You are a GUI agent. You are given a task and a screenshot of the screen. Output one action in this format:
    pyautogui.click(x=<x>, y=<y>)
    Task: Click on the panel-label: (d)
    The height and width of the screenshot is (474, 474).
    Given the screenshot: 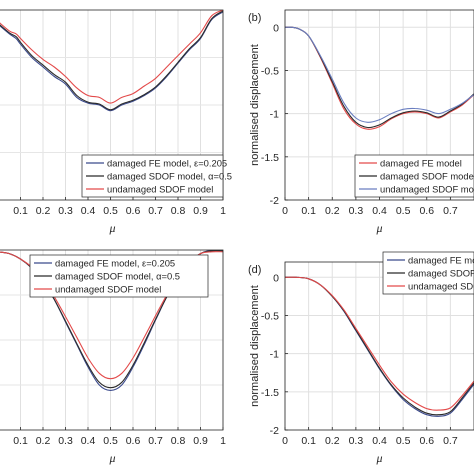 What is the action you would take?
    pyautogui.click(x=254, y=270)
    